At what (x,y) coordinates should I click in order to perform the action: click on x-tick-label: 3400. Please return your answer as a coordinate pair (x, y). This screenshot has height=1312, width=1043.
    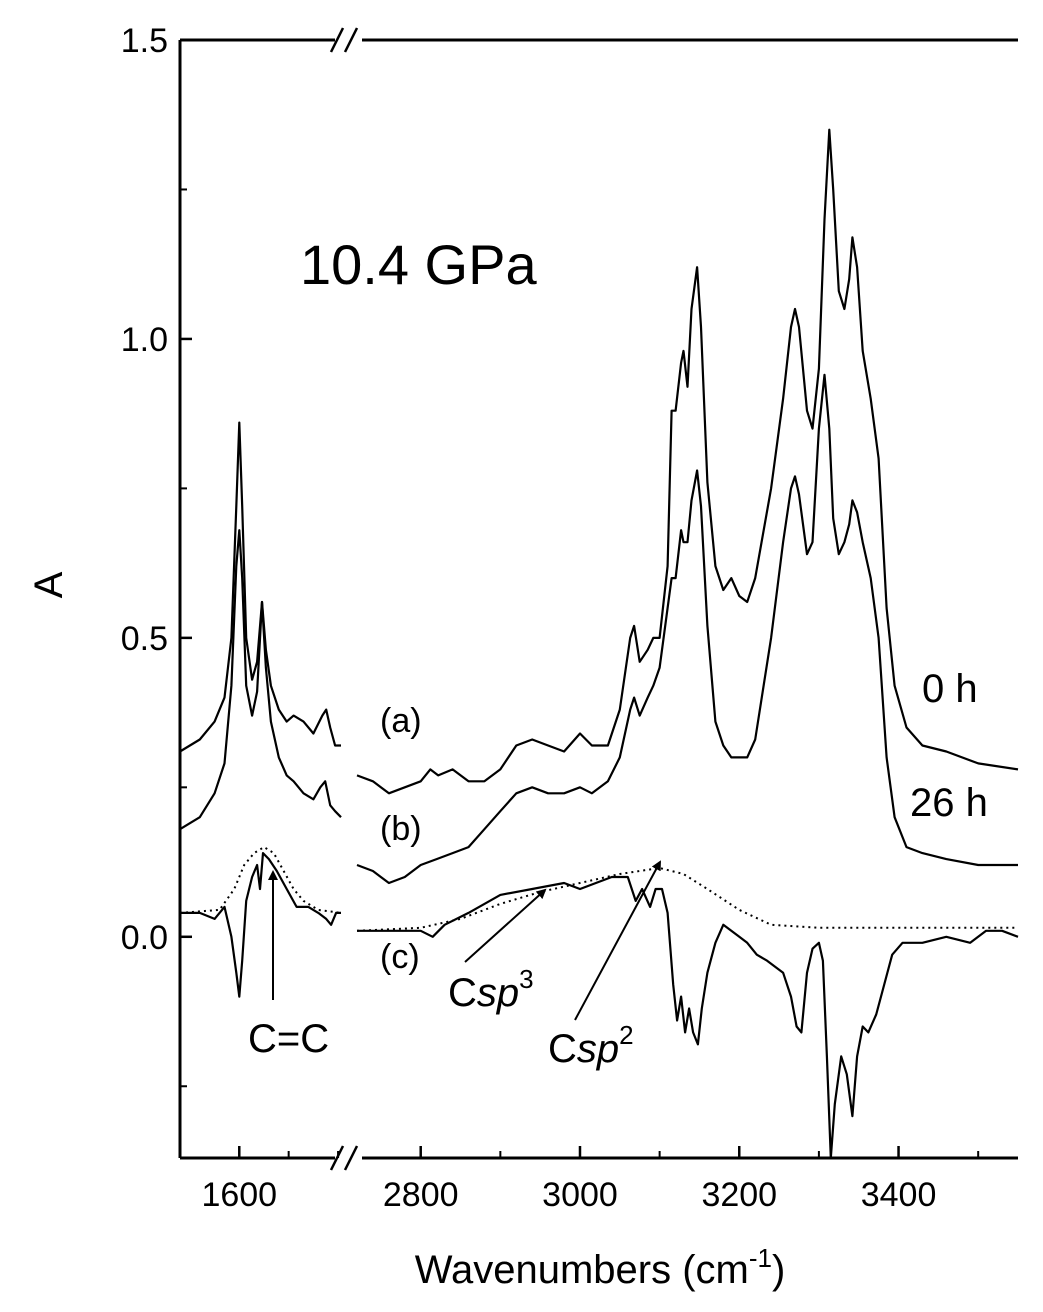
    Looking at the image, I should click on (899, 1195).